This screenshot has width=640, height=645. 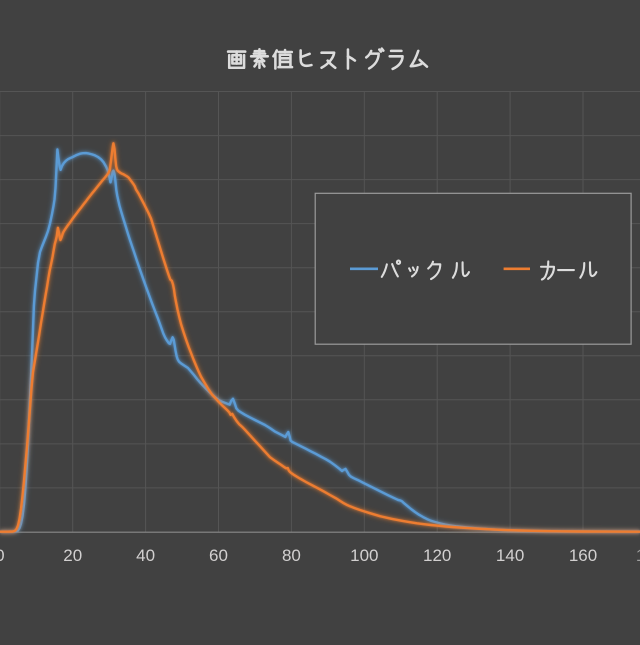 I want to click on svg-text: 160, so click(x=583, y=555).